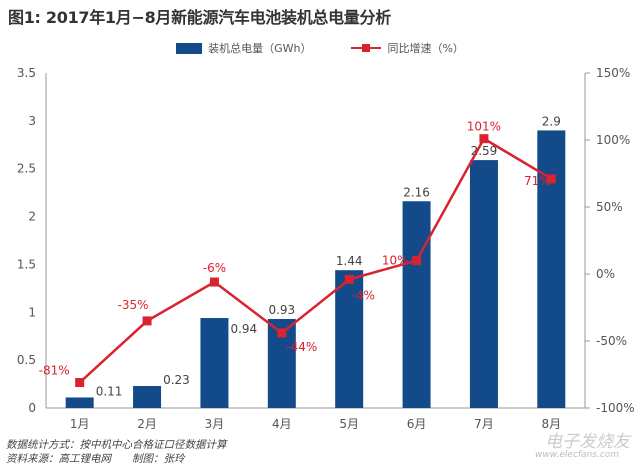 This screenshot has width=640, height=468. I want to click on x-tick-label: 6月, so click(417, 424).